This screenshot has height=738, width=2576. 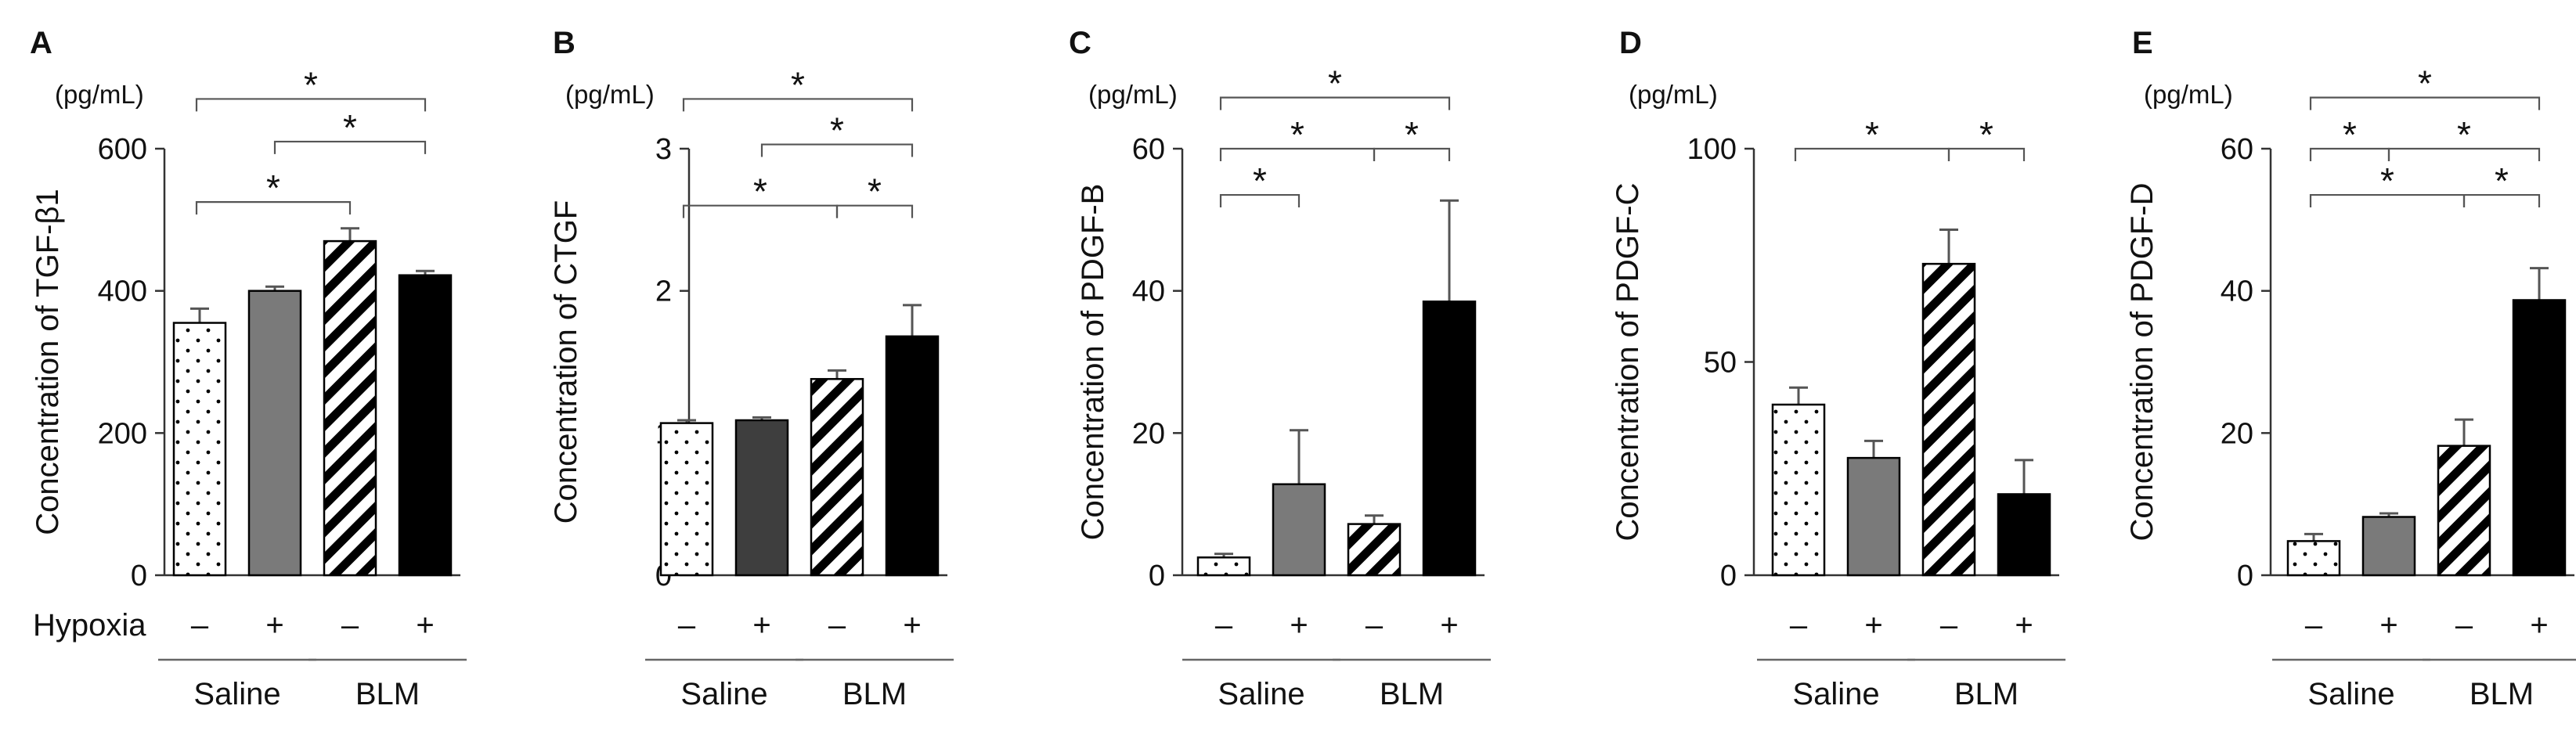 What do you see at coordinates (663, 149) in the screenshot?
I see `y-tick-label: 3` at bounding box center [663, 149].